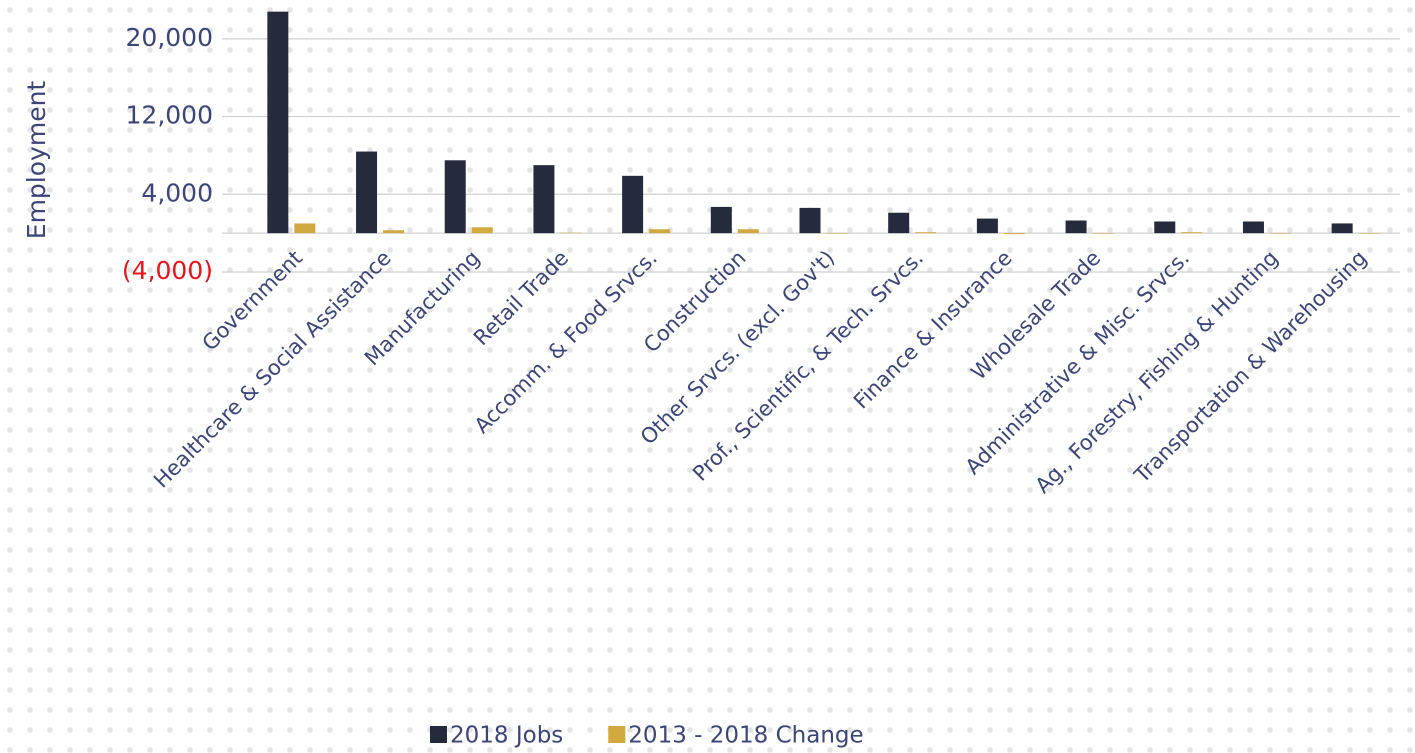 This screenshot has height=753, width=1415. Describe the element at coordinates (506, 736) in the screenshot. I see `legend-label: 2018 Jobs` at that location.